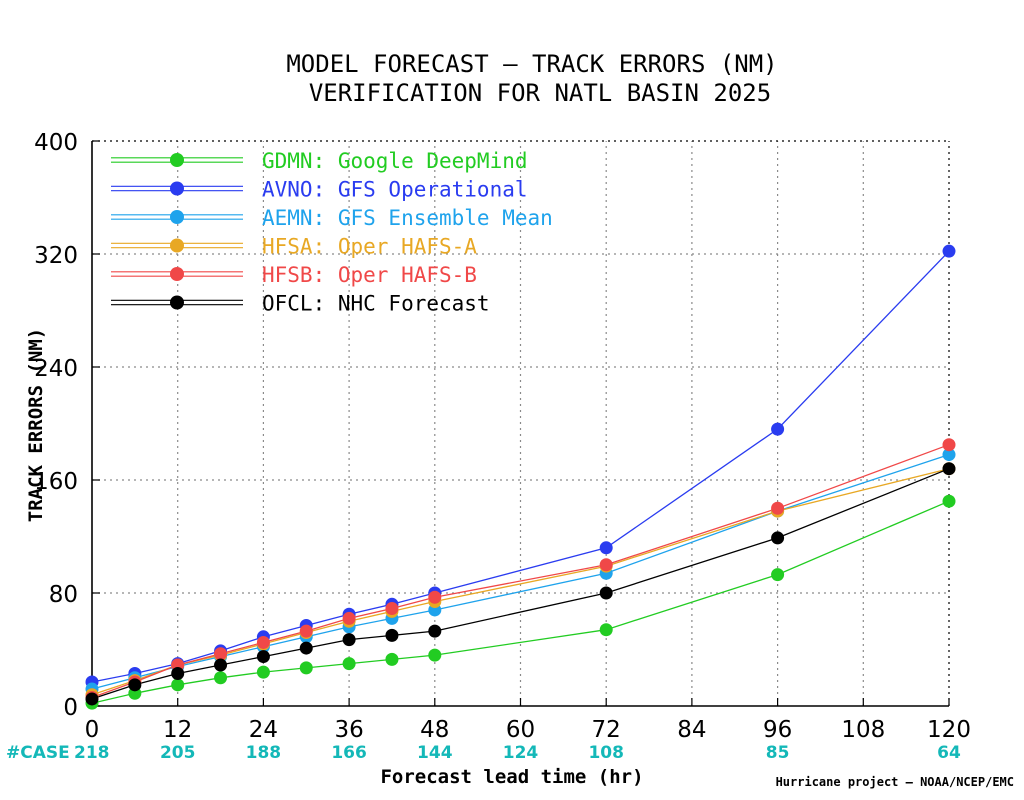  Describe the element at coordinates (177, 730) in the screenshot. I see `x-tick-label: 12` at that location.